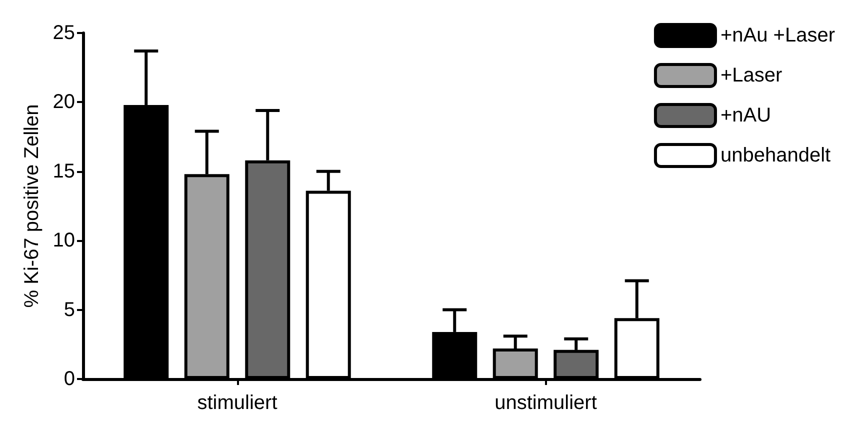 Image resolution: width=858 pixels, height=437 pixels. Describe the element at coordinates (31, 206) in the screenshot. I see `y-axis-title: % Ki-67 positive Zellen` at that location.